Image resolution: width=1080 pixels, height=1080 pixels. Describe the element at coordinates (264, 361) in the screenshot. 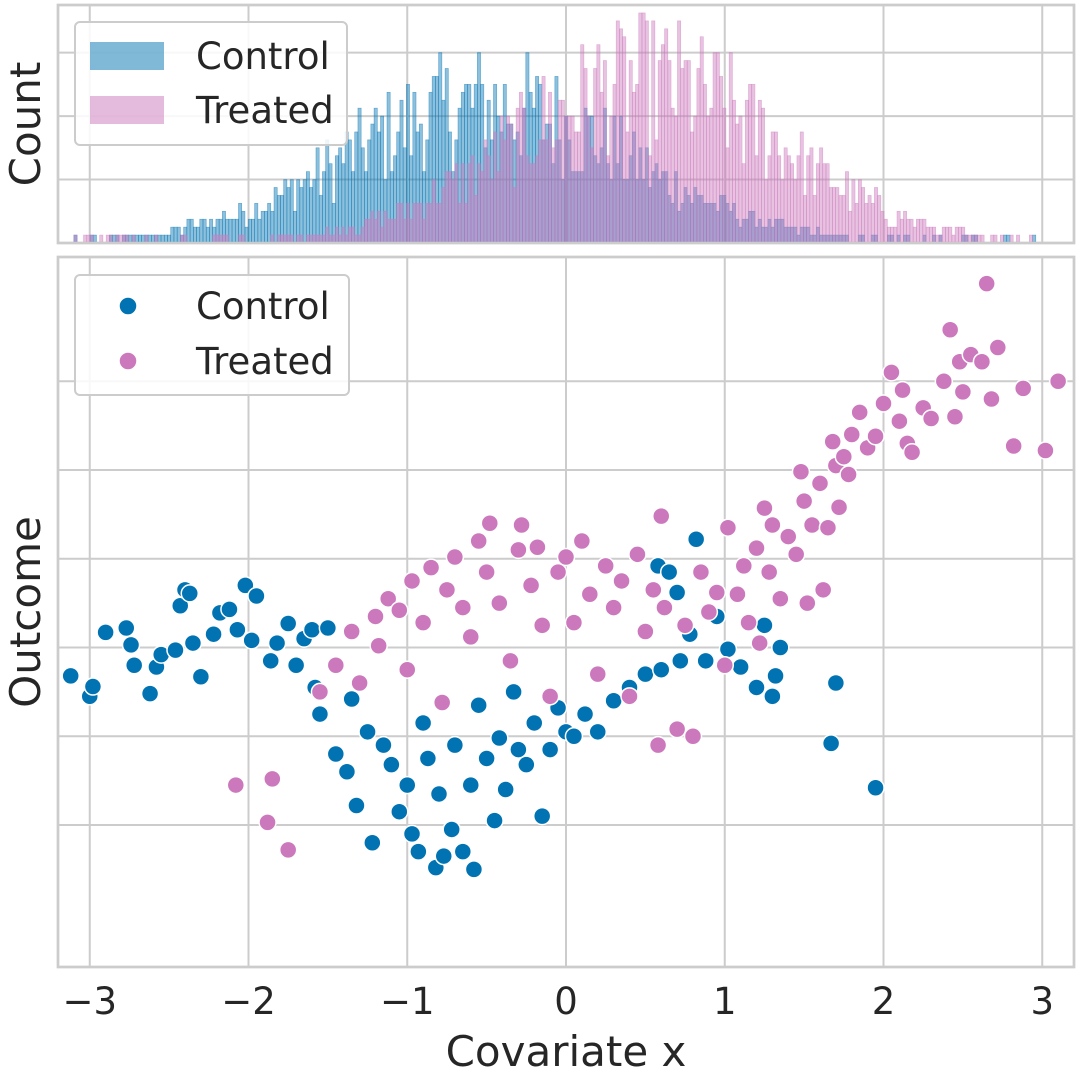

I see `scatter-legend-label-treated: Treated` at that location.